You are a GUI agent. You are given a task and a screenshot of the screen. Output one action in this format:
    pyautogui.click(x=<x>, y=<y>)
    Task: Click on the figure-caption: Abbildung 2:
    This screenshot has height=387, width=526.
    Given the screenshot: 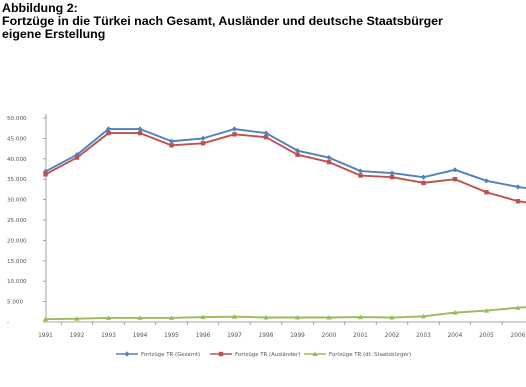 What is the action you would take?
    pyautogui.click(x=40, y=8)
    